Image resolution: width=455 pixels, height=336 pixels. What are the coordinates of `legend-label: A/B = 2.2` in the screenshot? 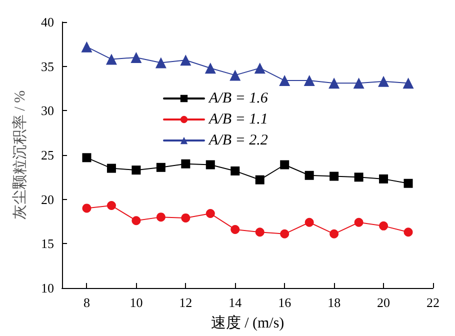 It's located at (238, 140).